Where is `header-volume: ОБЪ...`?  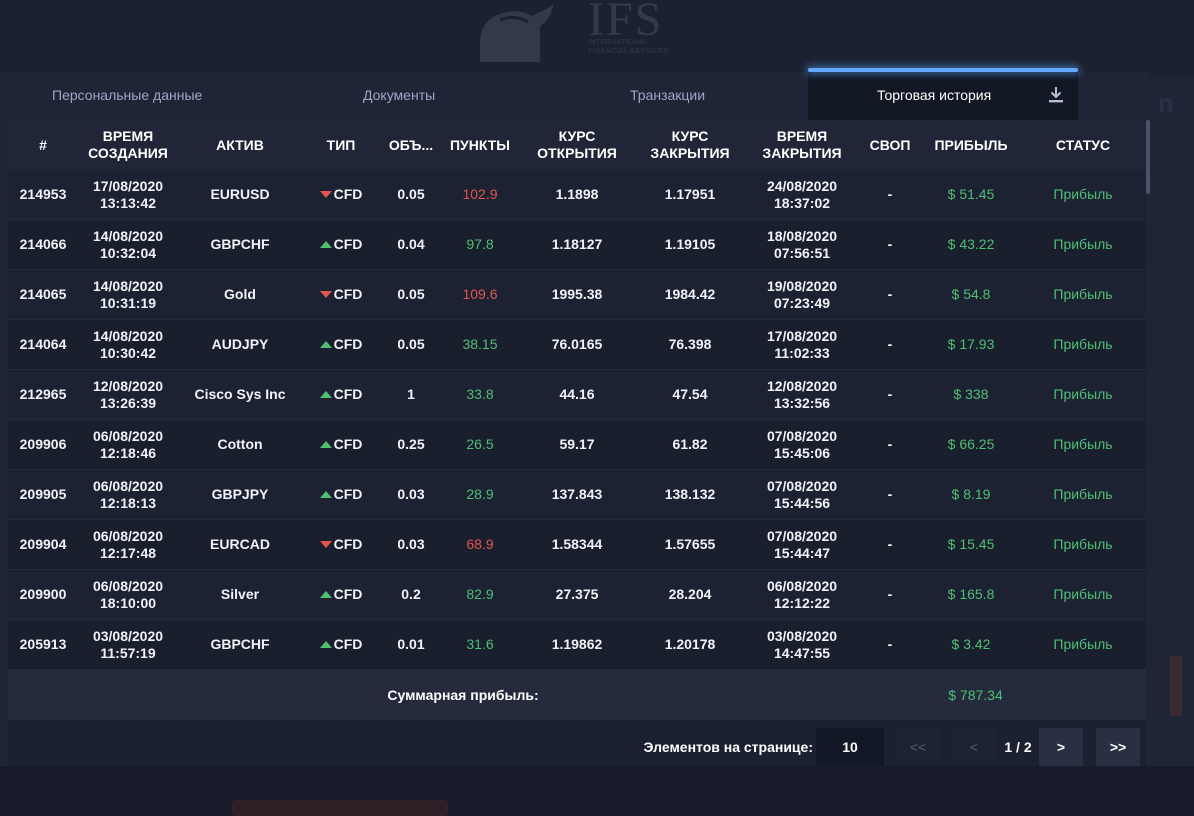 header-volume: ОБЪ... is located at coordinates (411, 144).